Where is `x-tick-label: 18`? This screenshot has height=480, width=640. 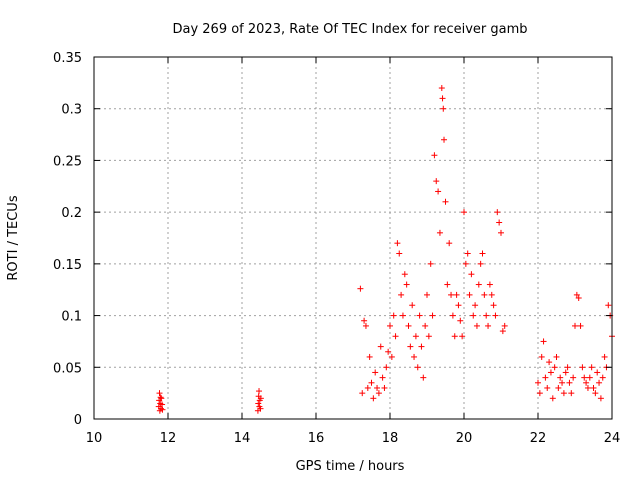 x-tick-label: 18 is located at coordinates (390, 438).